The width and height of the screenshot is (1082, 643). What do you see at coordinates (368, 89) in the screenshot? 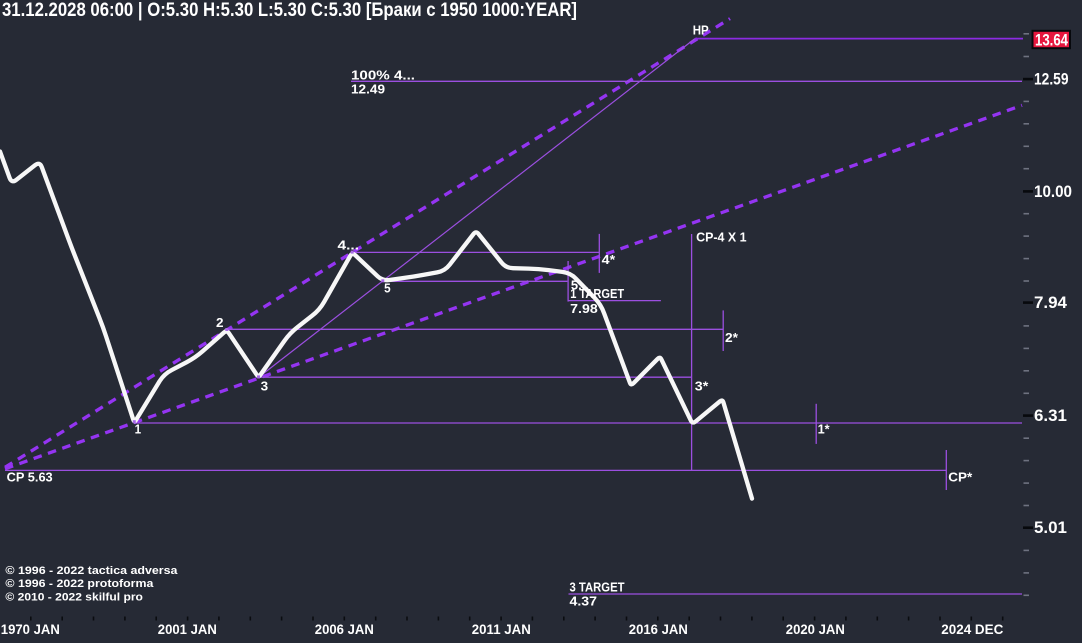
I see `svg-text: 12.49` at bounding box center [368, 89].